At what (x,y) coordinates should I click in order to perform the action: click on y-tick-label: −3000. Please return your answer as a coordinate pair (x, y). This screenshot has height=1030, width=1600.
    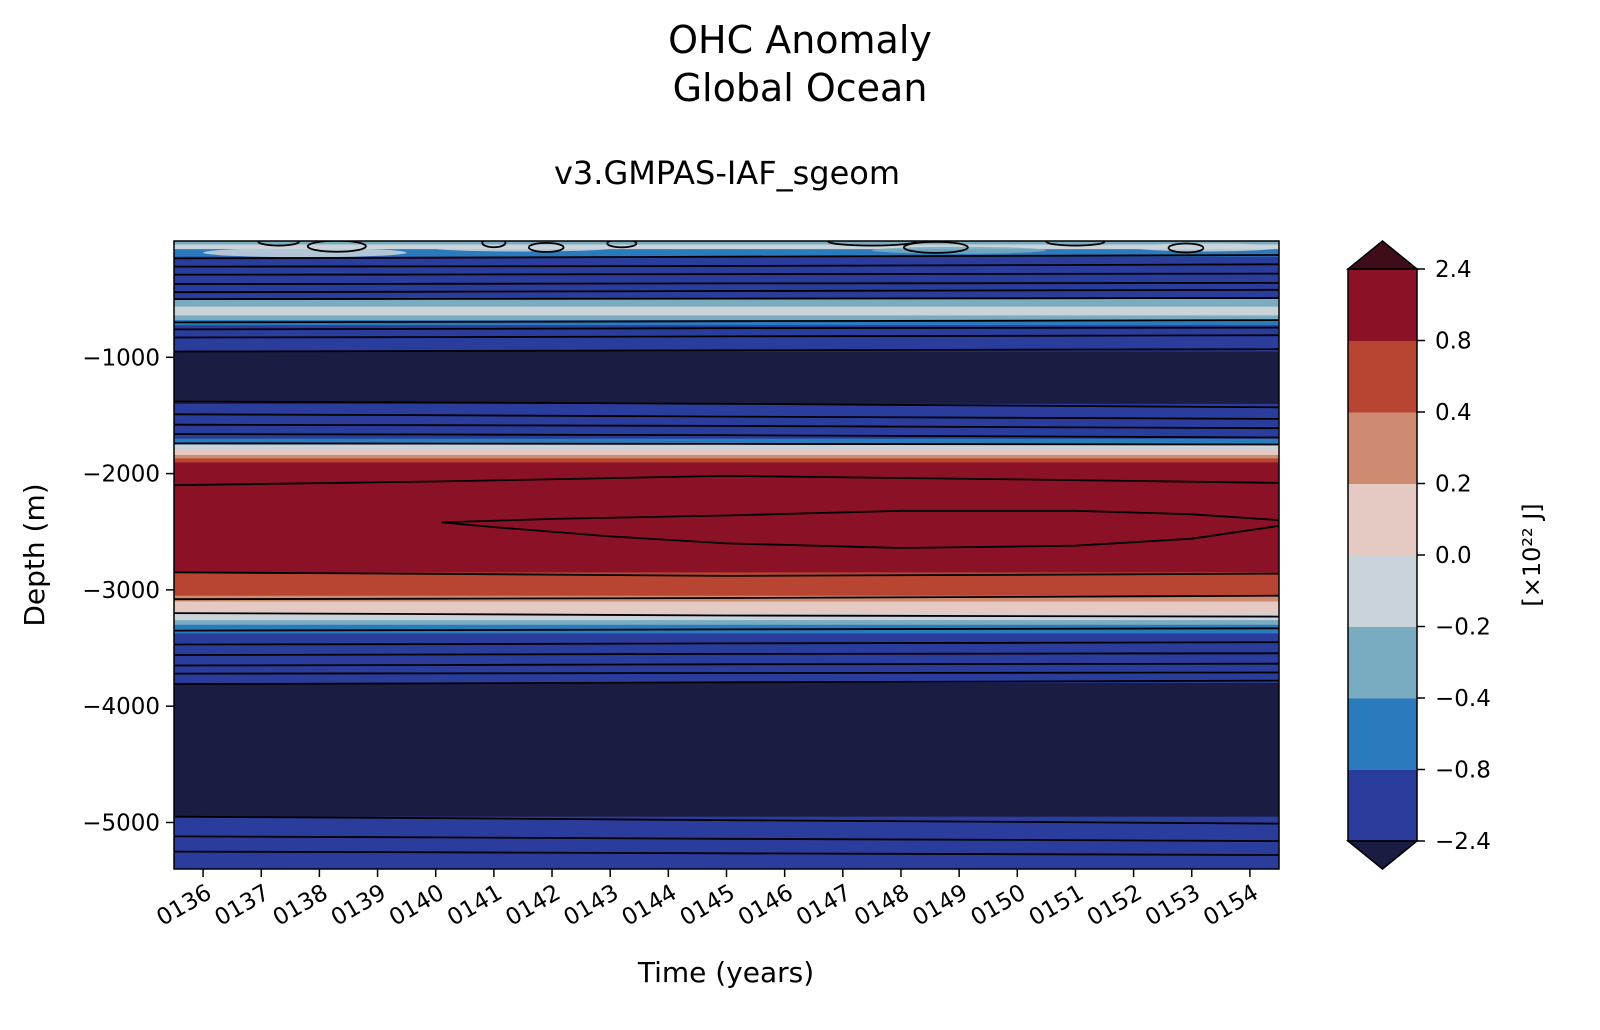
    Looking at the image, I should click on (121, 591).